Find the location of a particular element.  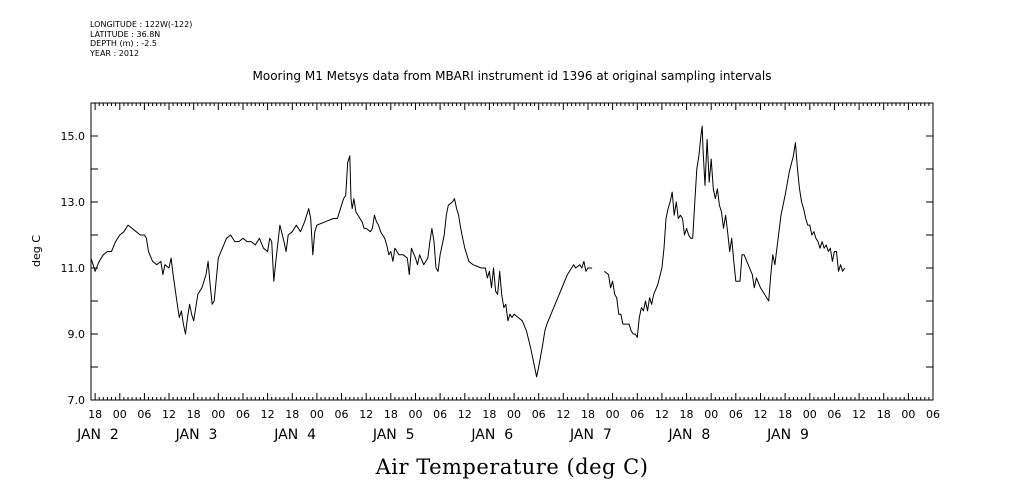

y-tick-label: 11.0 is located at coordinates (73, 268).